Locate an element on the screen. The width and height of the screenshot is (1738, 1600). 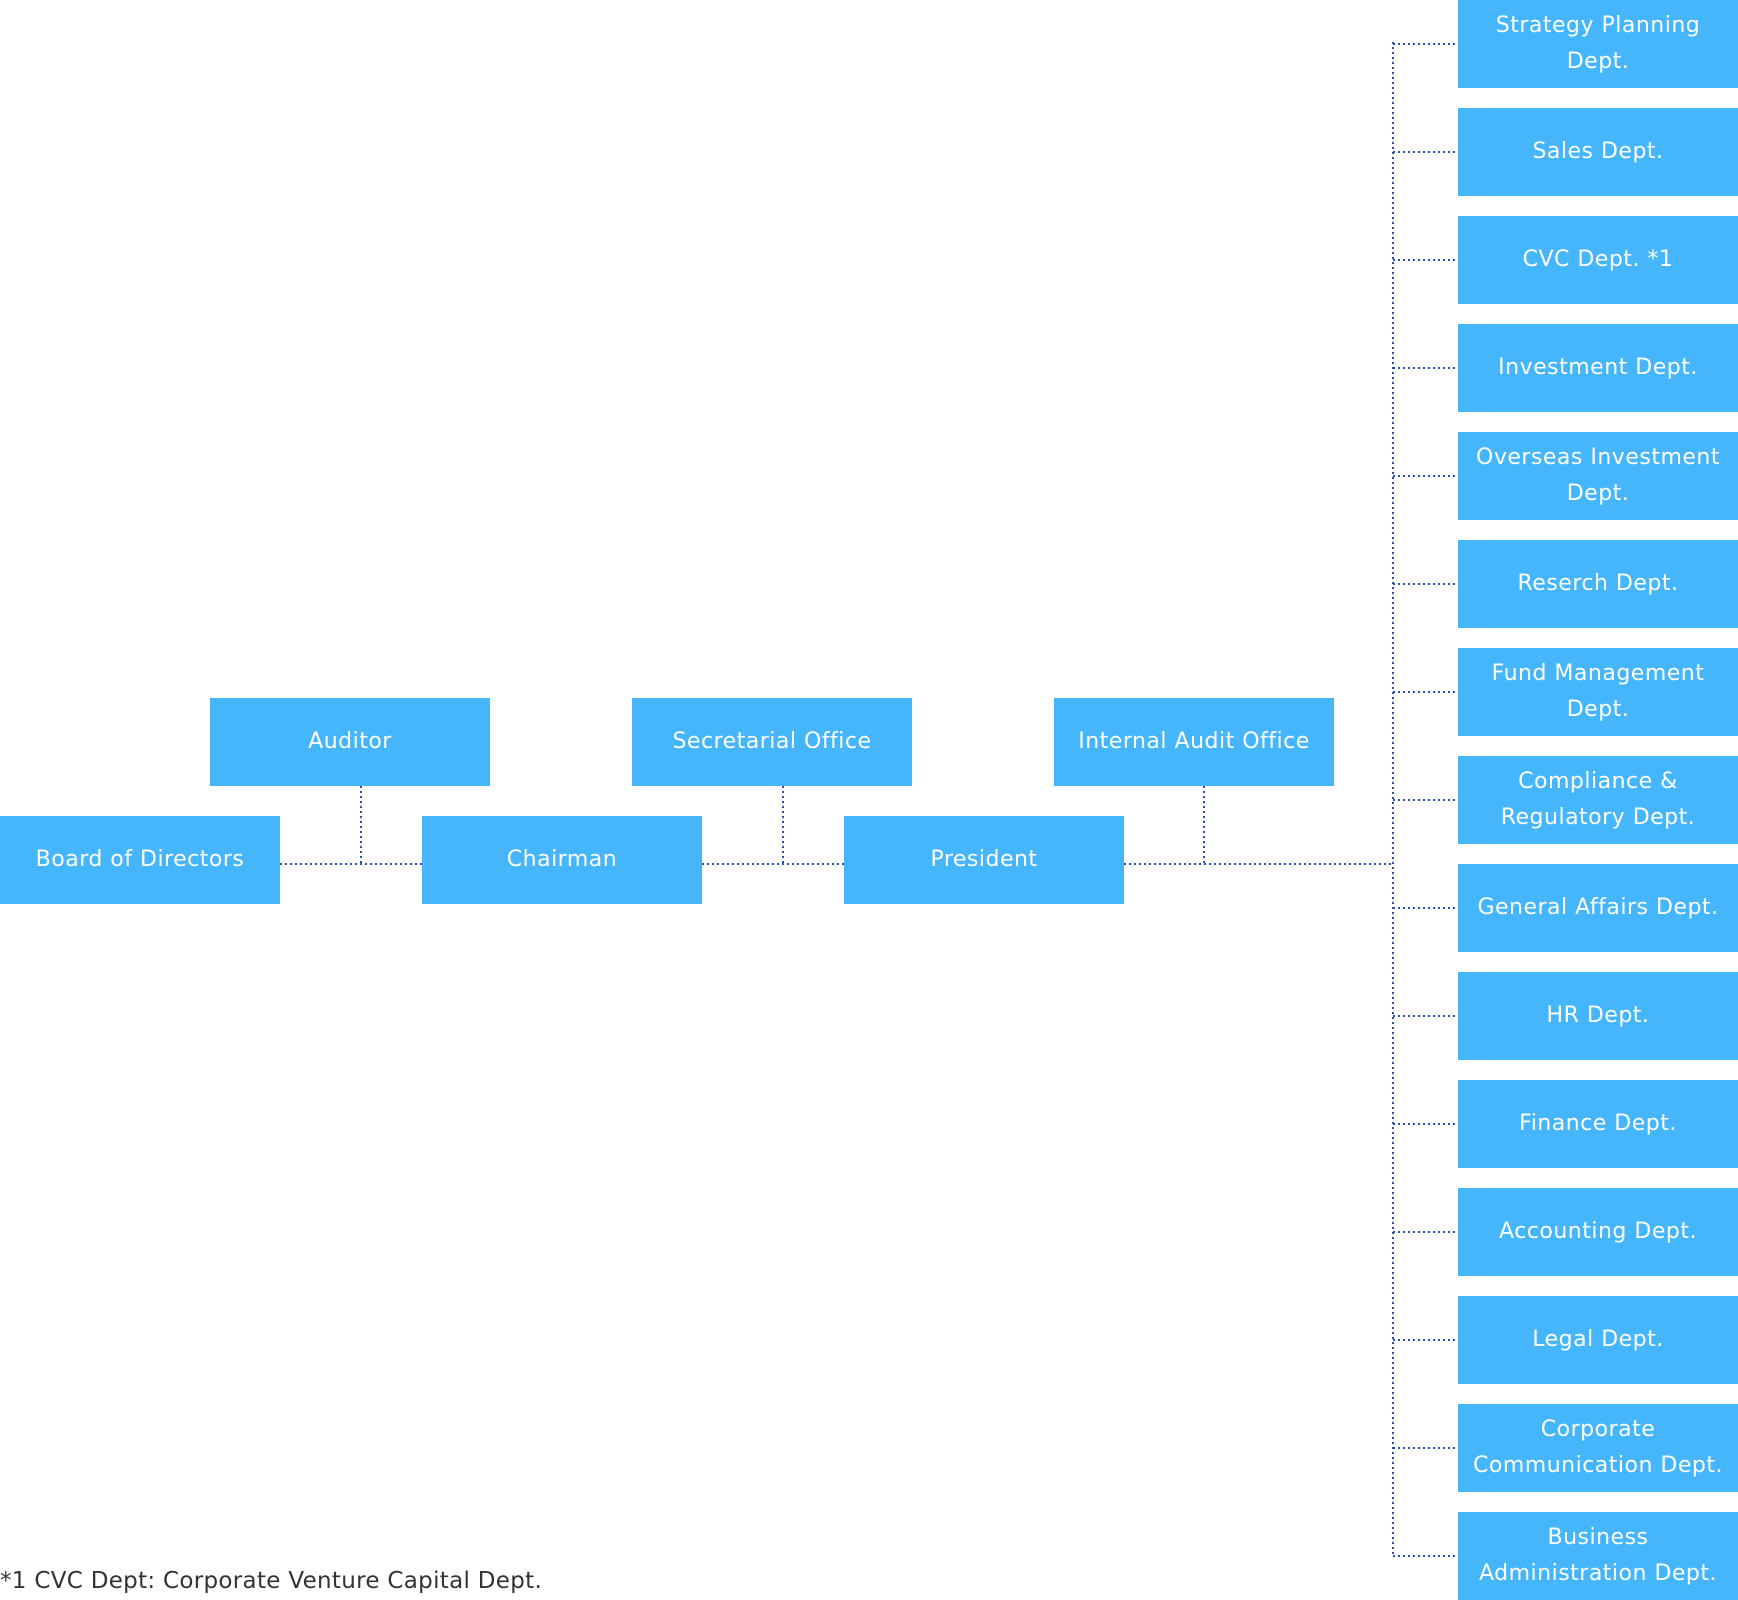
department-box: HR Dept. is located at coordinates (1598, 1016).